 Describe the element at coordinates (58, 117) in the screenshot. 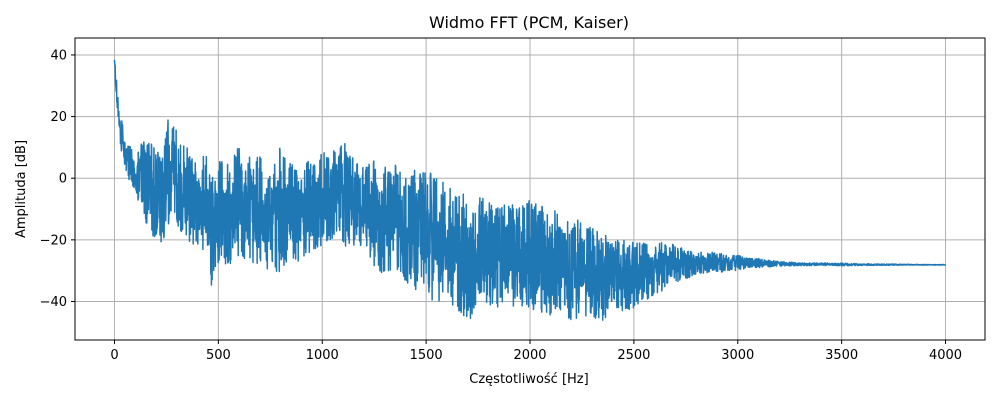

I see `y-tick-label: 20` at that location.